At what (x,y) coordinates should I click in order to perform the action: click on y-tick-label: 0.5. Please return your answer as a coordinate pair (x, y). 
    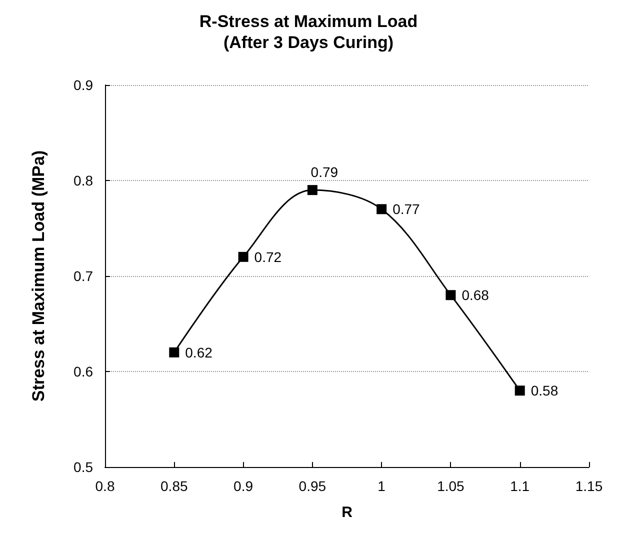
    Looking at the image, I should click on (84, 467).